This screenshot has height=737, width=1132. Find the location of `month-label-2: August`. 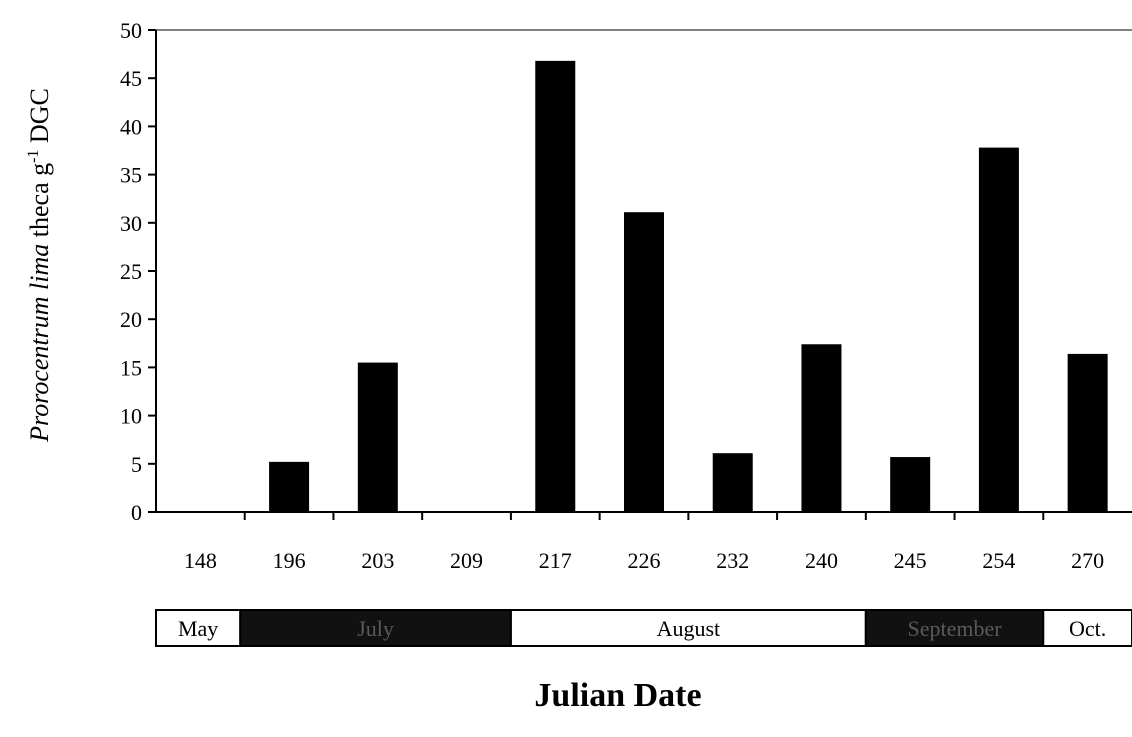

month-label-2: August is located at coordinates (689, 628).